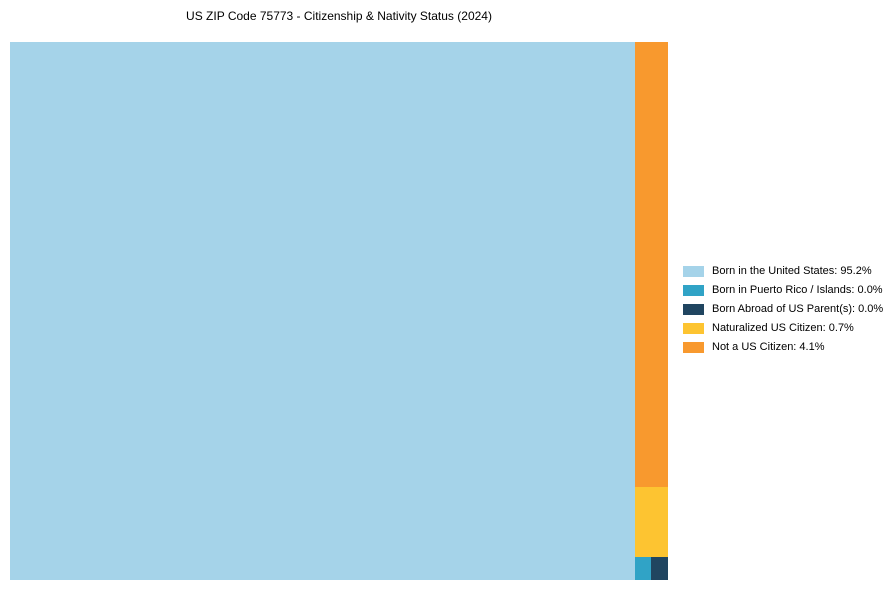  What do you see at coordinates (693, 347) in the screenshot?
I see `legend-swatch-not-a-citizen` at bounding box center [693, 347].